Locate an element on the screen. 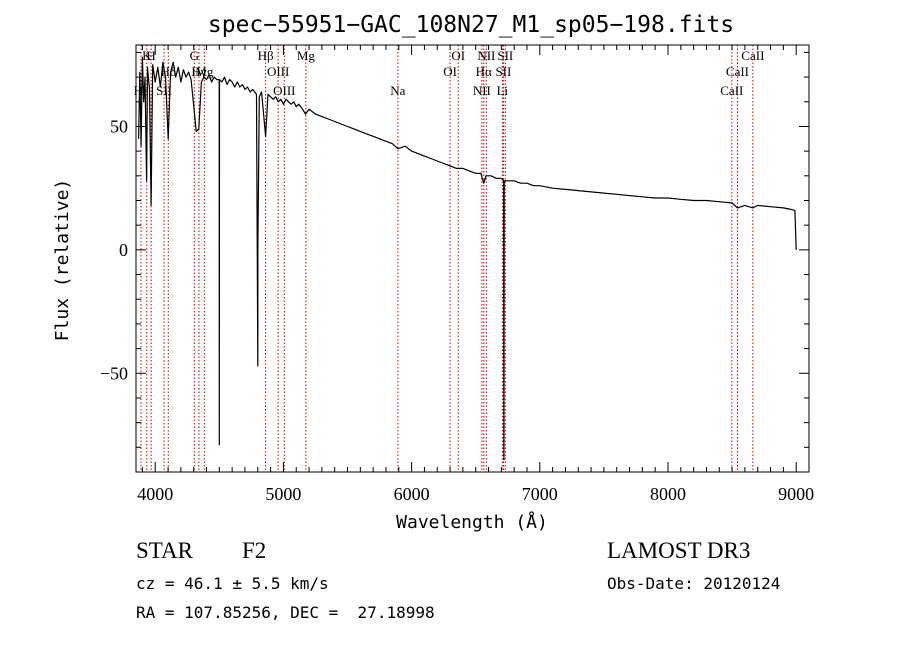  spectral-line-label-9: OIII is located at coordinates (278, 71).